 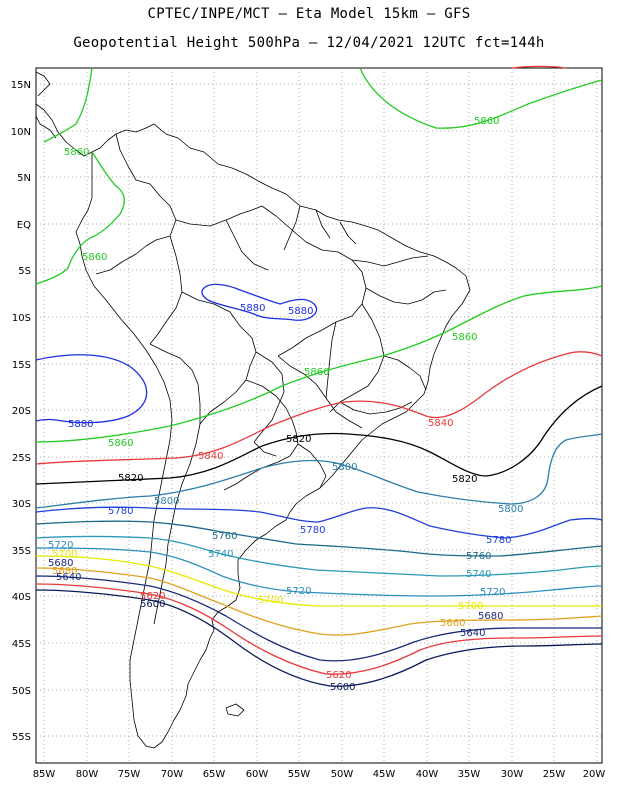 What do you see at coordinates (21, 737) in the screenshot?
I see `y-tick-label: 55S` at bounding box center [21, 737].